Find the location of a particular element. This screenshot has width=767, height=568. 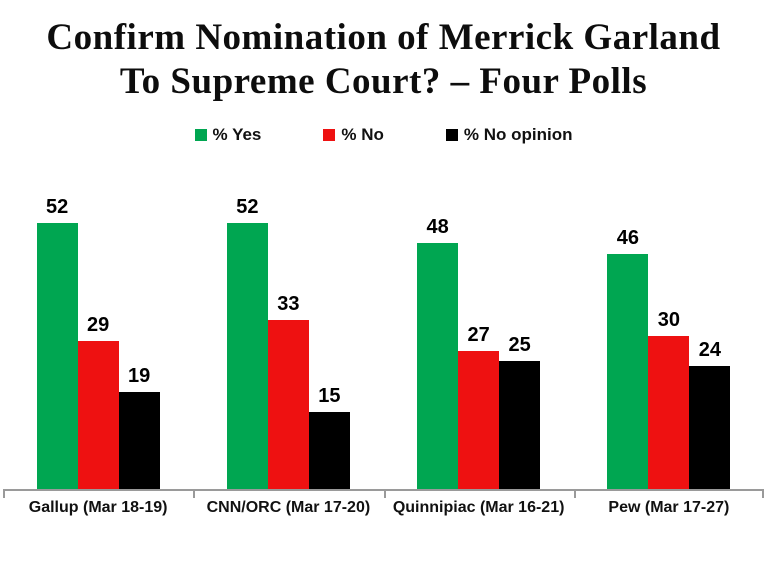

bar-group: 52 33 15 is located at coordinates (288, 335).